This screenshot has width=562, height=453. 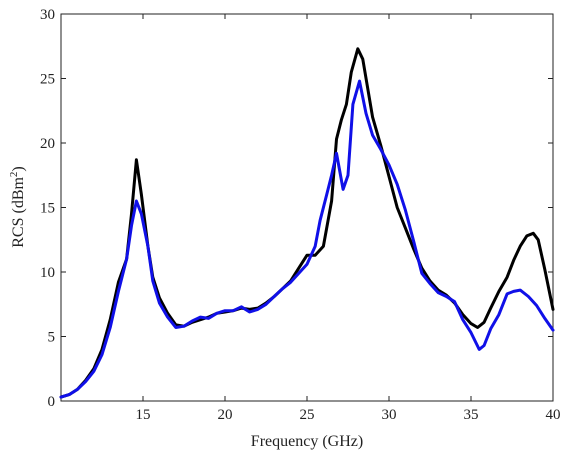 I want to click on x-tick-label: 40, so click(x=553, y=415).